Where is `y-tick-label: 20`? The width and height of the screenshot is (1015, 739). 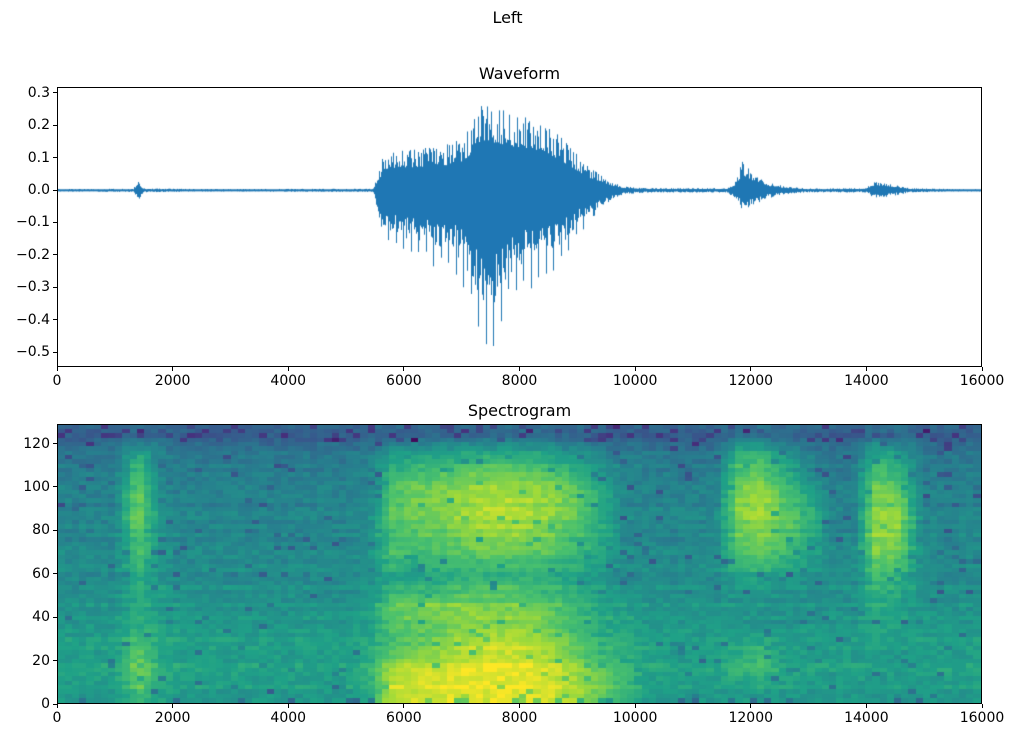 y-tick-label: 20 is located at coordinates (41, 660).